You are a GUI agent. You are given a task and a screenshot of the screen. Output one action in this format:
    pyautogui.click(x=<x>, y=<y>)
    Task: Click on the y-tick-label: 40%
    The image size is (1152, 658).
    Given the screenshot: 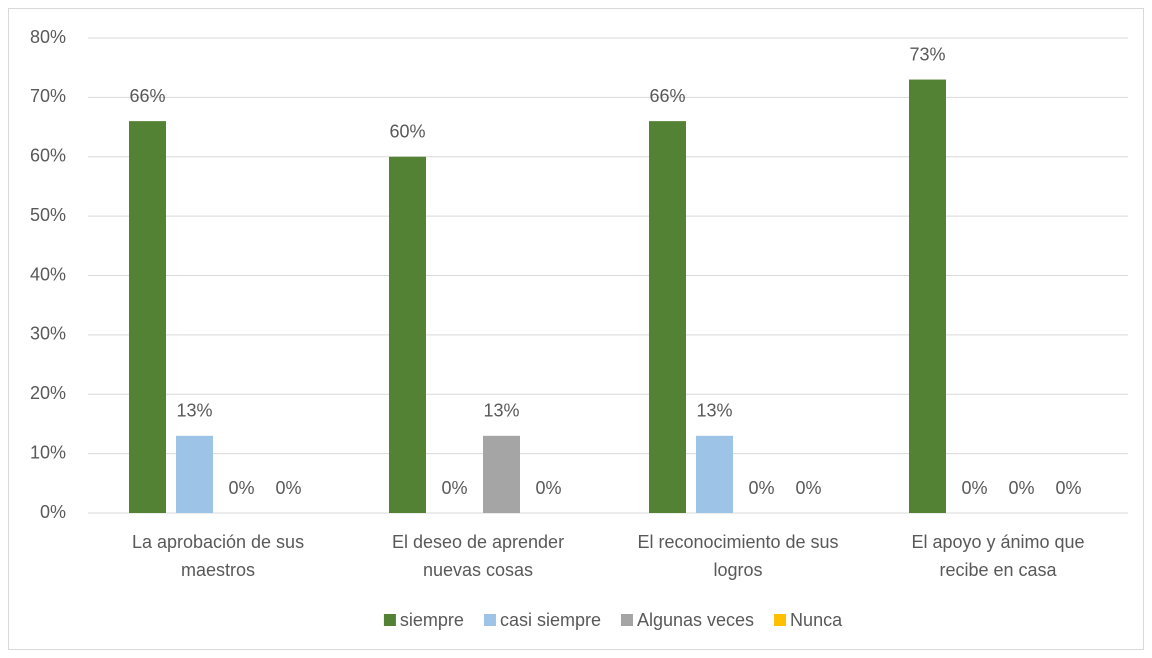 What is the action you would take?
    pyautogui.click(x=48, y=274)
    